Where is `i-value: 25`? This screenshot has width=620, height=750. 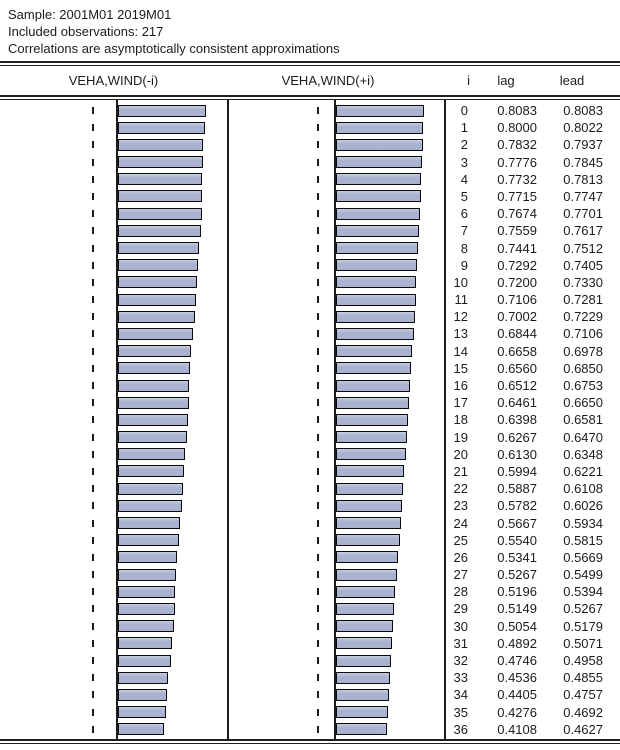
i-value: 25 is located at coordinates (460, 540).